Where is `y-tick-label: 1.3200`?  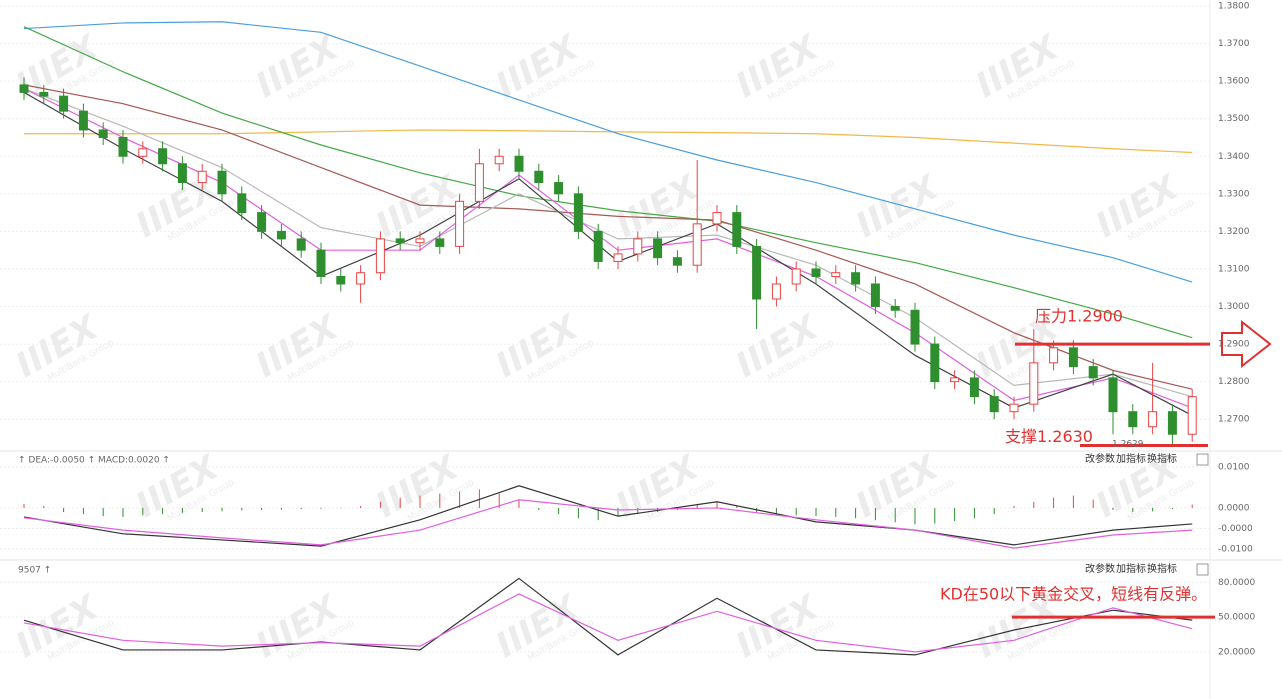
y-tick-label: 1.3200 is located at coordinates (1234, 232).